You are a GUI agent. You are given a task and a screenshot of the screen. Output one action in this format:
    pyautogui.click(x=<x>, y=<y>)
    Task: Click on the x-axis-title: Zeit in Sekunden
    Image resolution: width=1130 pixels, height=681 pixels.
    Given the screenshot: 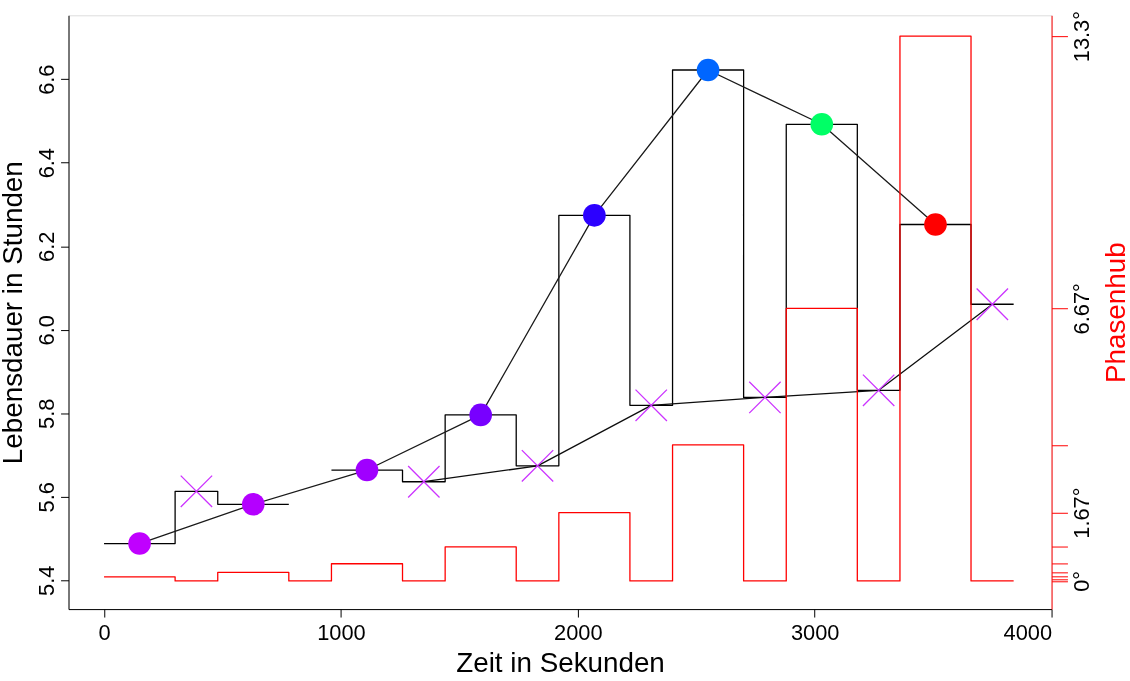 What is the action you would take?
    pyautogui.click(x=560, y=663)
    